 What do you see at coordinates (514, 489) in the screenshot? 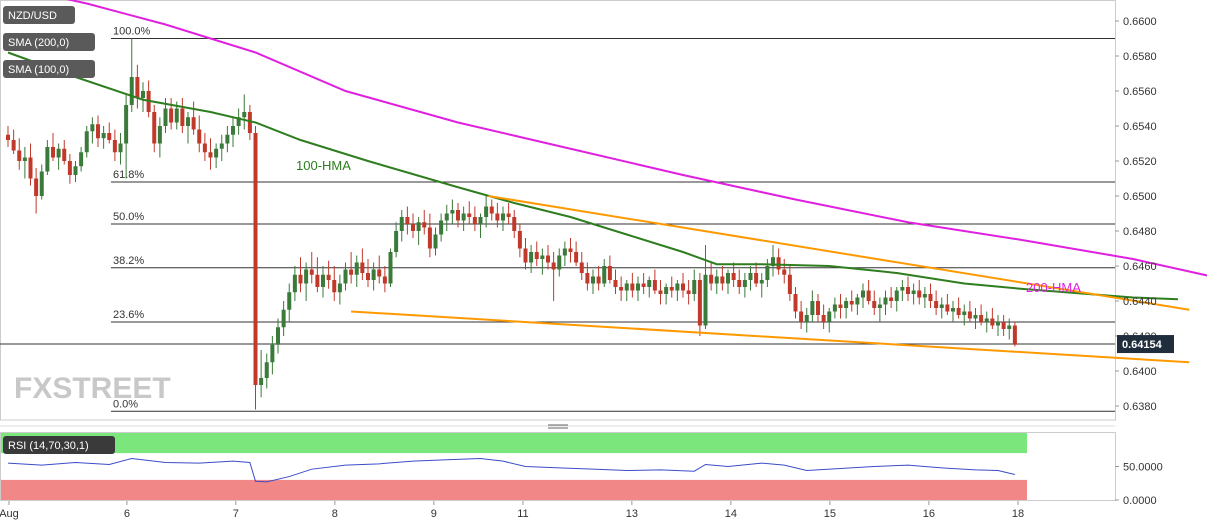
I see `rsi-oversold-zone` at bounding box center [514, 489].